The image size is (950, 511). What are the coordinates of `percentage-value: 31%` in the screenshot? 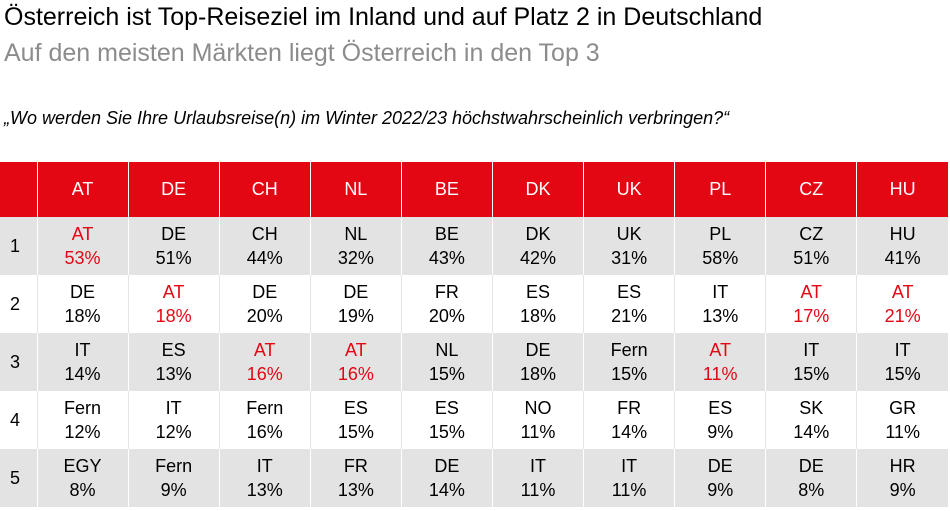 It's located at (629, 258).